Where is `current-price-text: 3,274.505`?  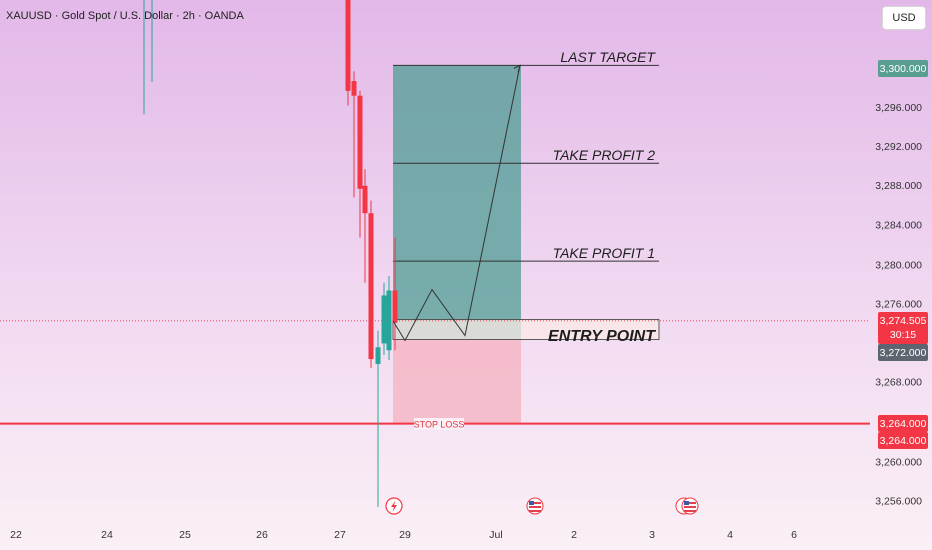 current-price-text: 3,274.505 is located at coordinates (903, 321).